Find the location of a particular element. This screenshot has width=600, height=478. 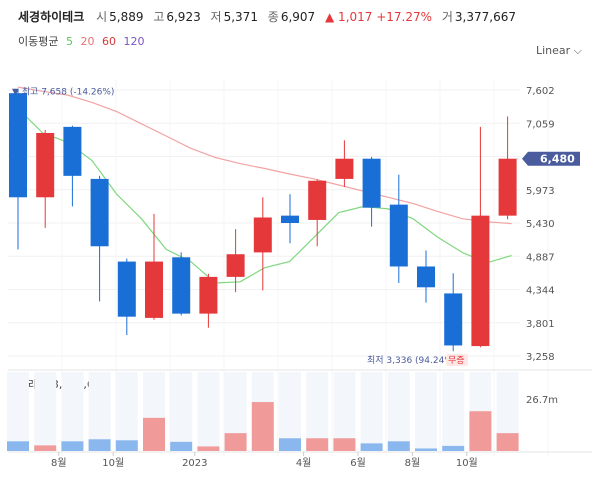

scale-dropdown: Linear ⌵ is located at coordinates (558, 50).